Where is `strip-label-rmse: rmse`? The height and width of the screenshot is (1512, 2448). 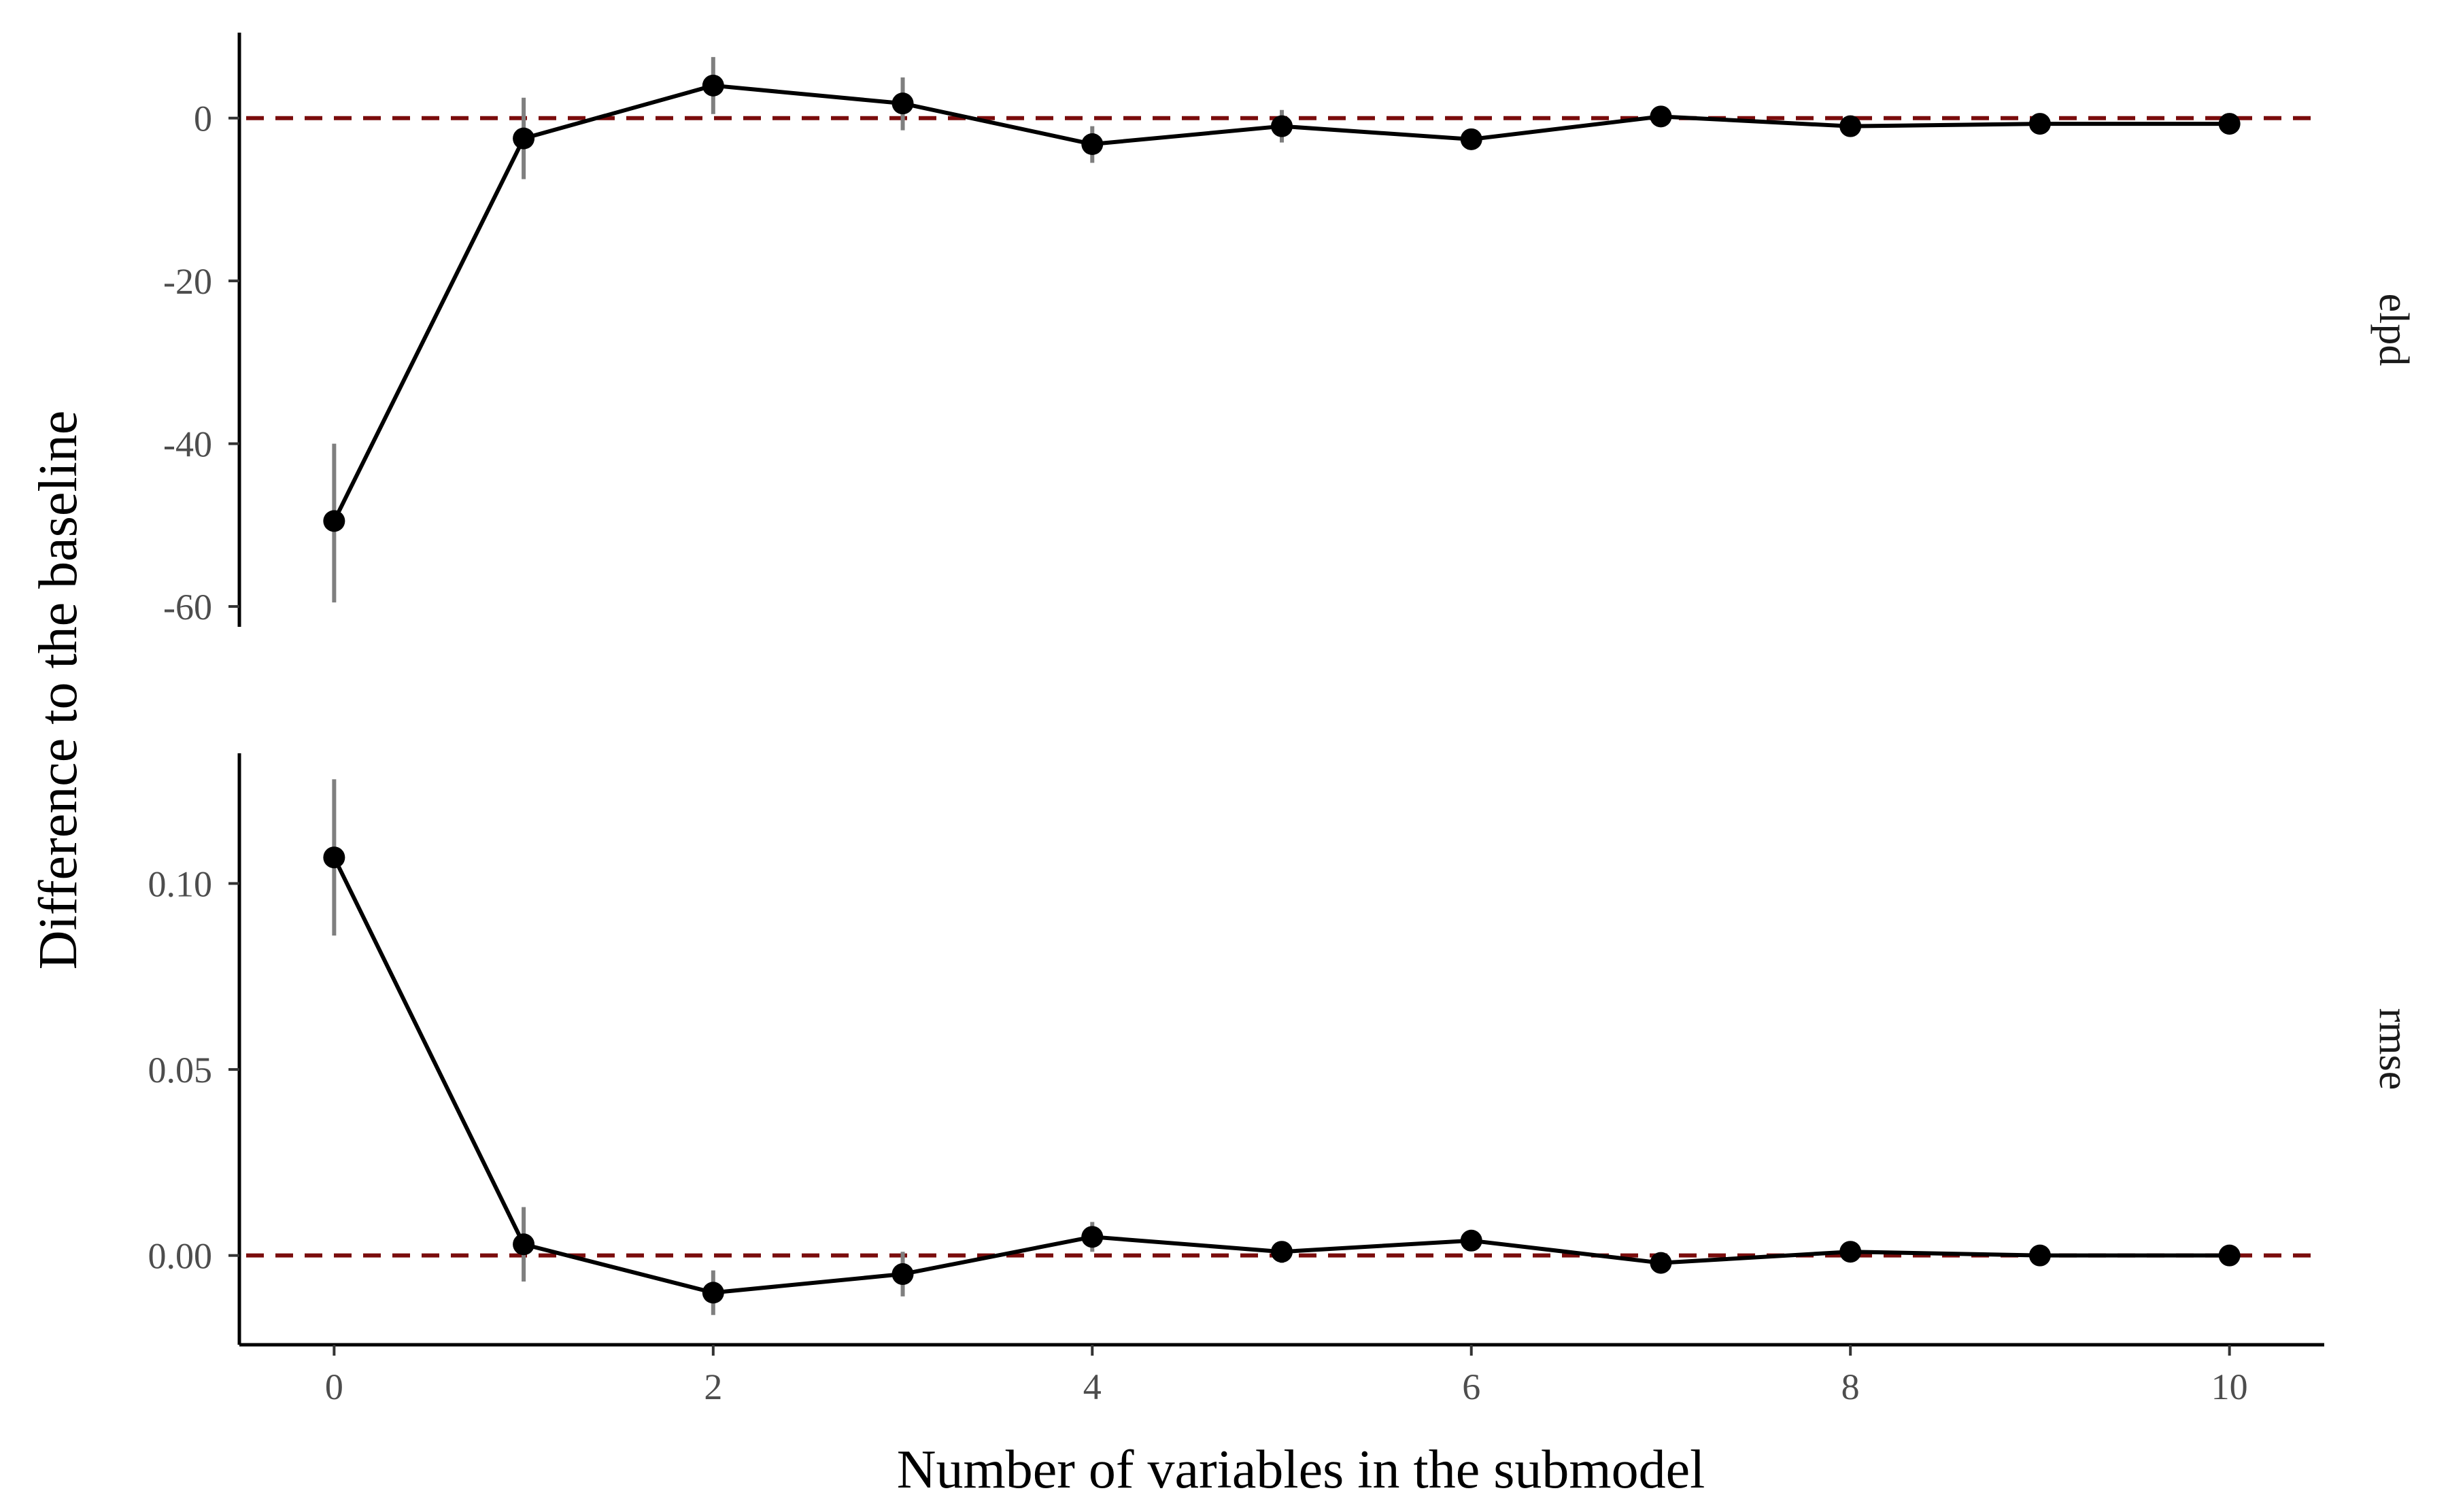
strip-label-rmse: rmse is located at coordinates (2394, 1049).